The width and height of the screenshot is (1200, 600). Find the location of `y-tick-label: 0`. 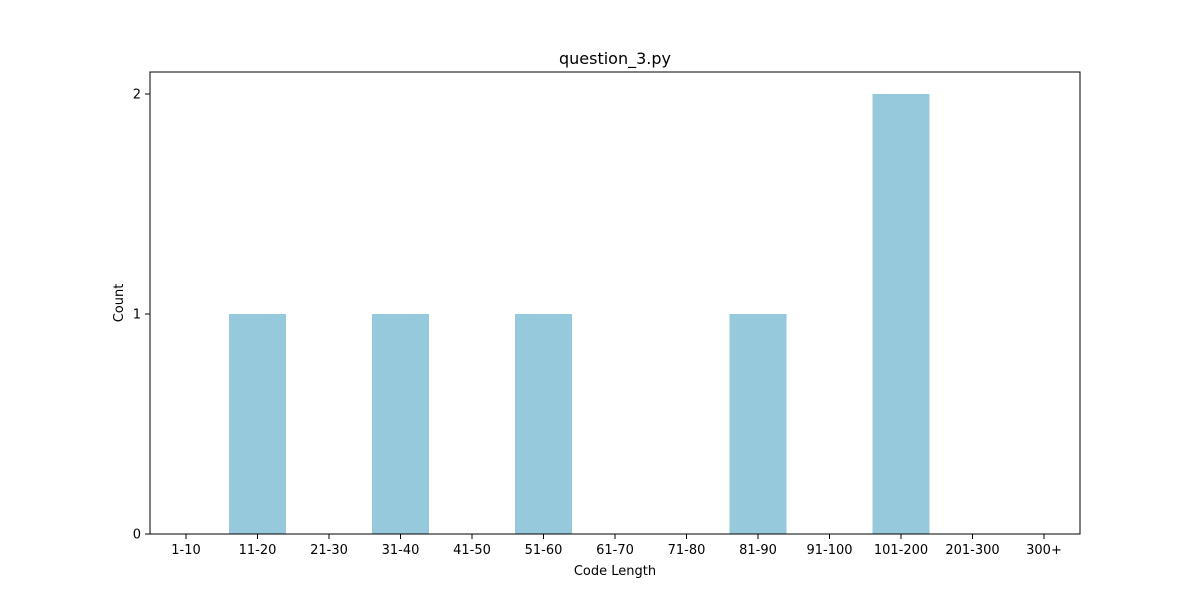

y-tick-label: 0 is located at coordinates (137, 535).